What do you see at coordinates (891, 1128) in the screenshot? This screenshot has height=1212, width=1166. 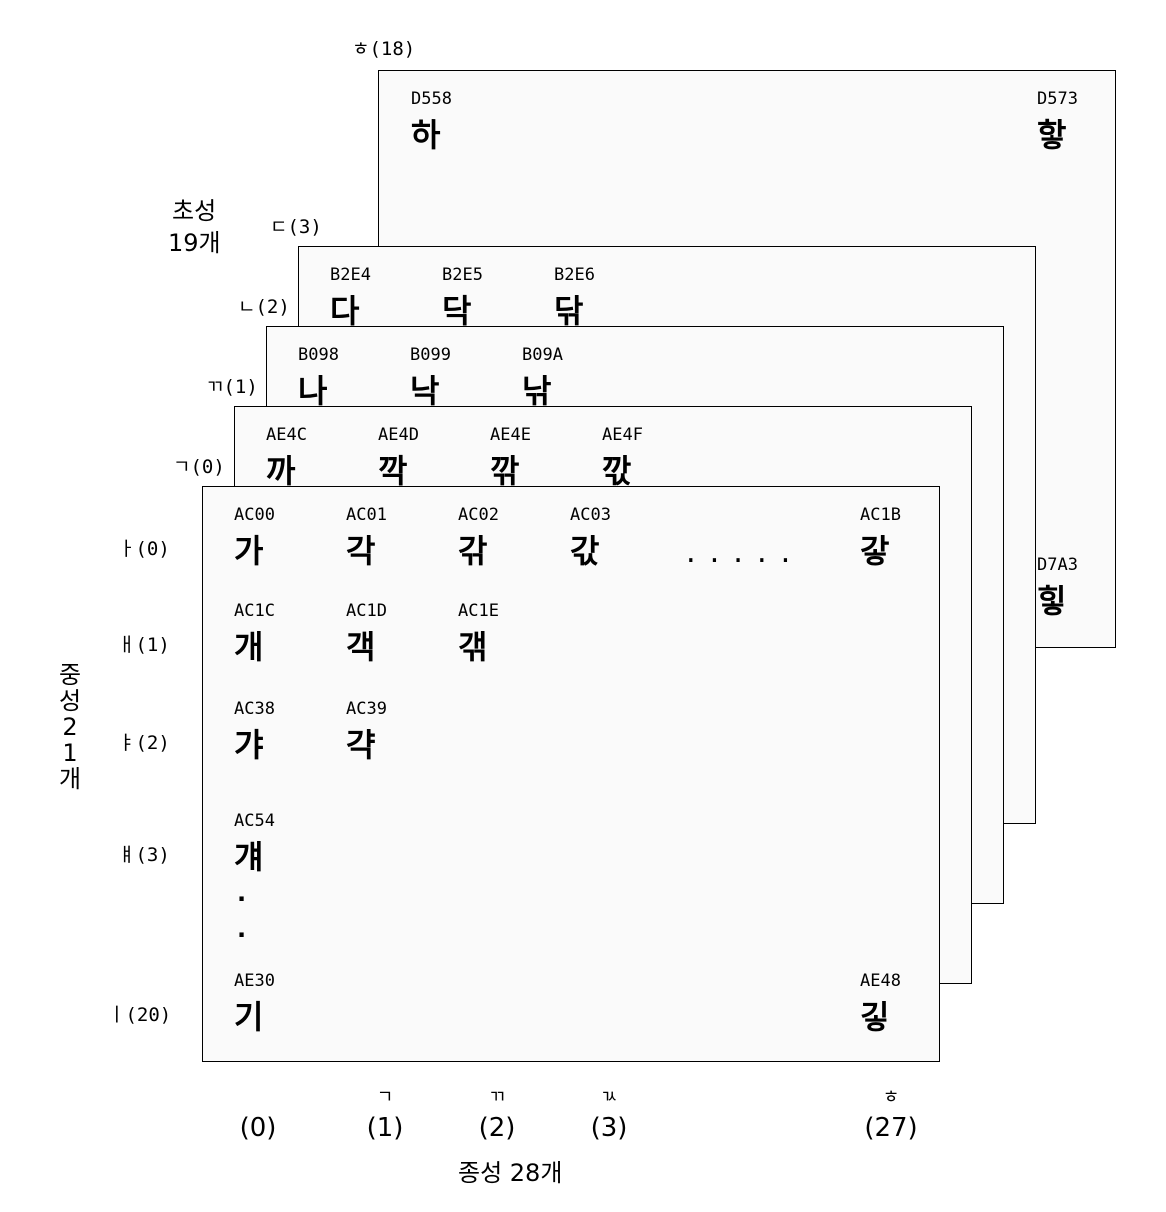 I see `col-num-27: (27)` at bounding box center [891, 1128].